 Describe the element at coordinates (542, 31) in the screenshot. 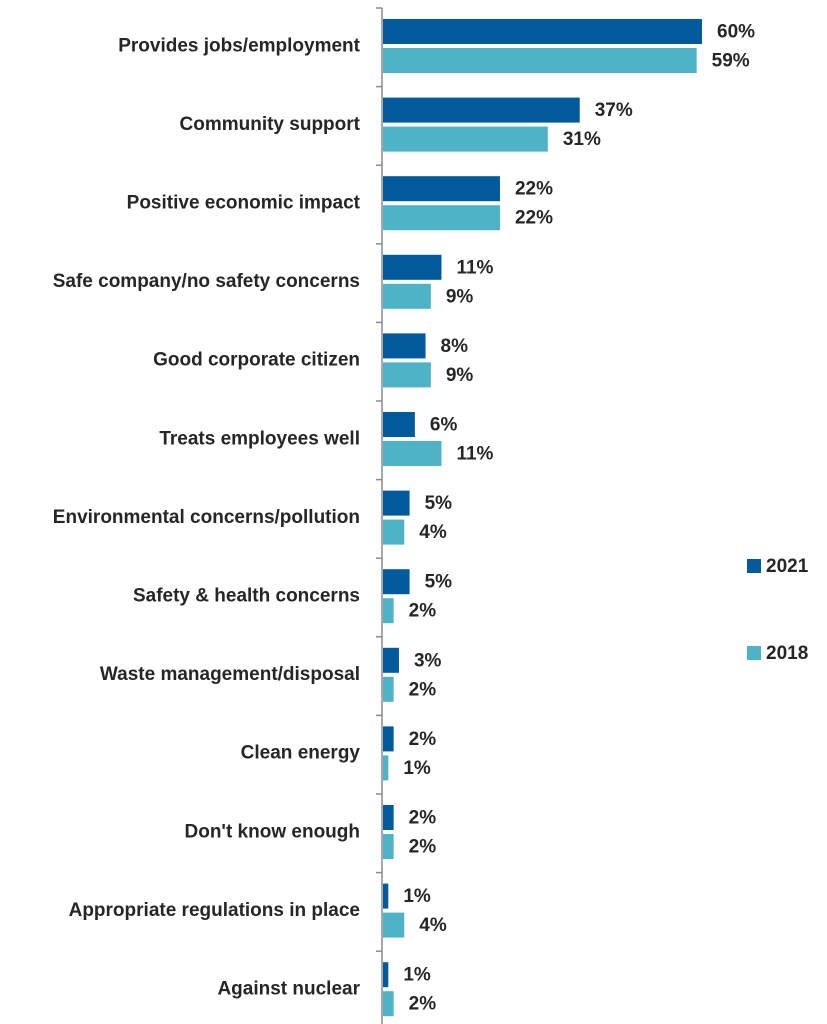

I see `bar-2021-provides-jobs-employment` at that location.